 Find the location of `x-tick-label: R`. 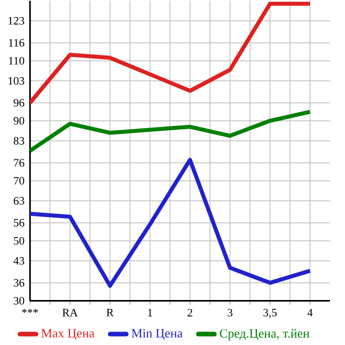

x-tick-label: R is located at coordinates (110, 312).